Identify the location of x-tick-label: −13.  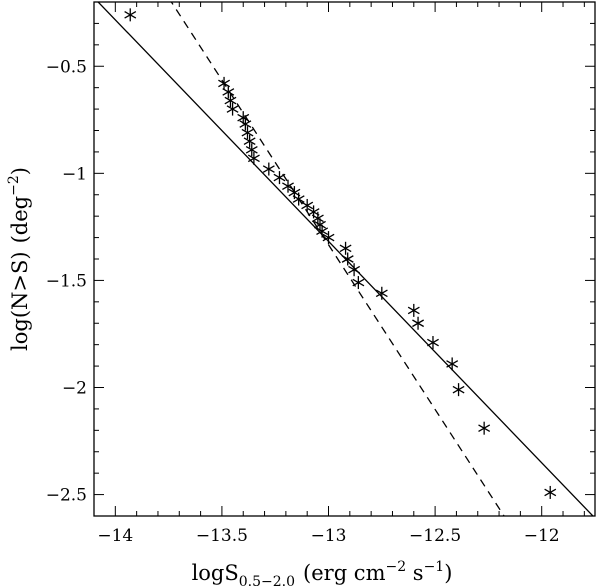
(329, 536).